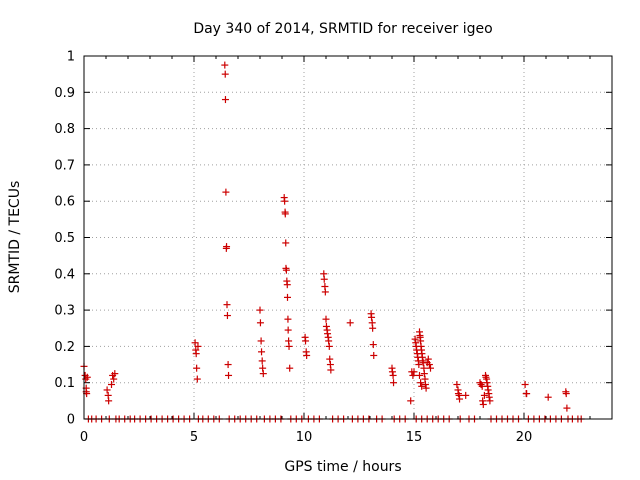 This screenshot has height=480, width=640. I want to click on y-tick-label: 0.7, so click(64, 165).